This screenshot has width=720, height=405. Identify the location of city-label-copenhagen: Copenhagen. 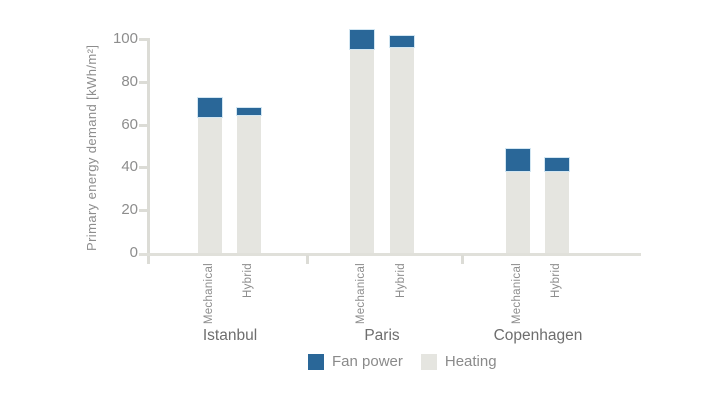
(538, 335).